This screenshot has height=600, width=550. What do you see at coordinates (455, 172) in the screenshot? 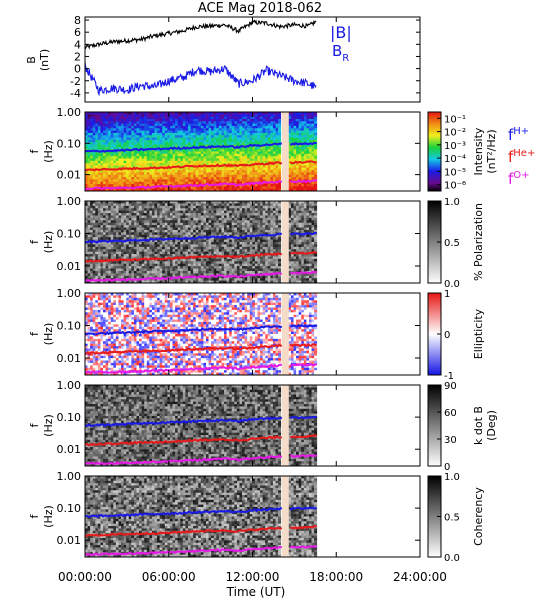
I see `colorbar-tick: 10⁻⁵` at bounding box center [455, 172].